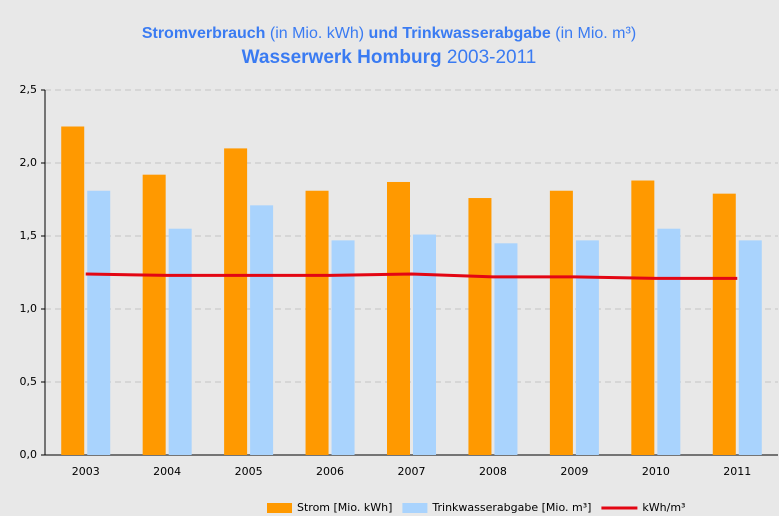 This screenshot has width=779, height=516. What do you see at coordinates (29, 308) in the screenshot?
I see `y-tick-label: 1,0` at bounding box center [29, 308].